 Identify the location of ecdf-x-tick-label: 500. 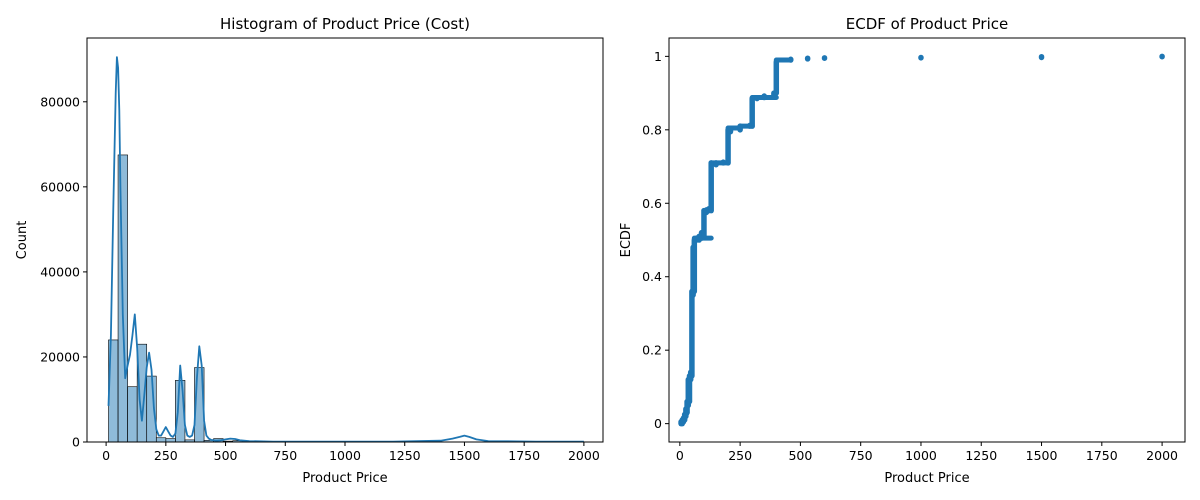
(800, 455).